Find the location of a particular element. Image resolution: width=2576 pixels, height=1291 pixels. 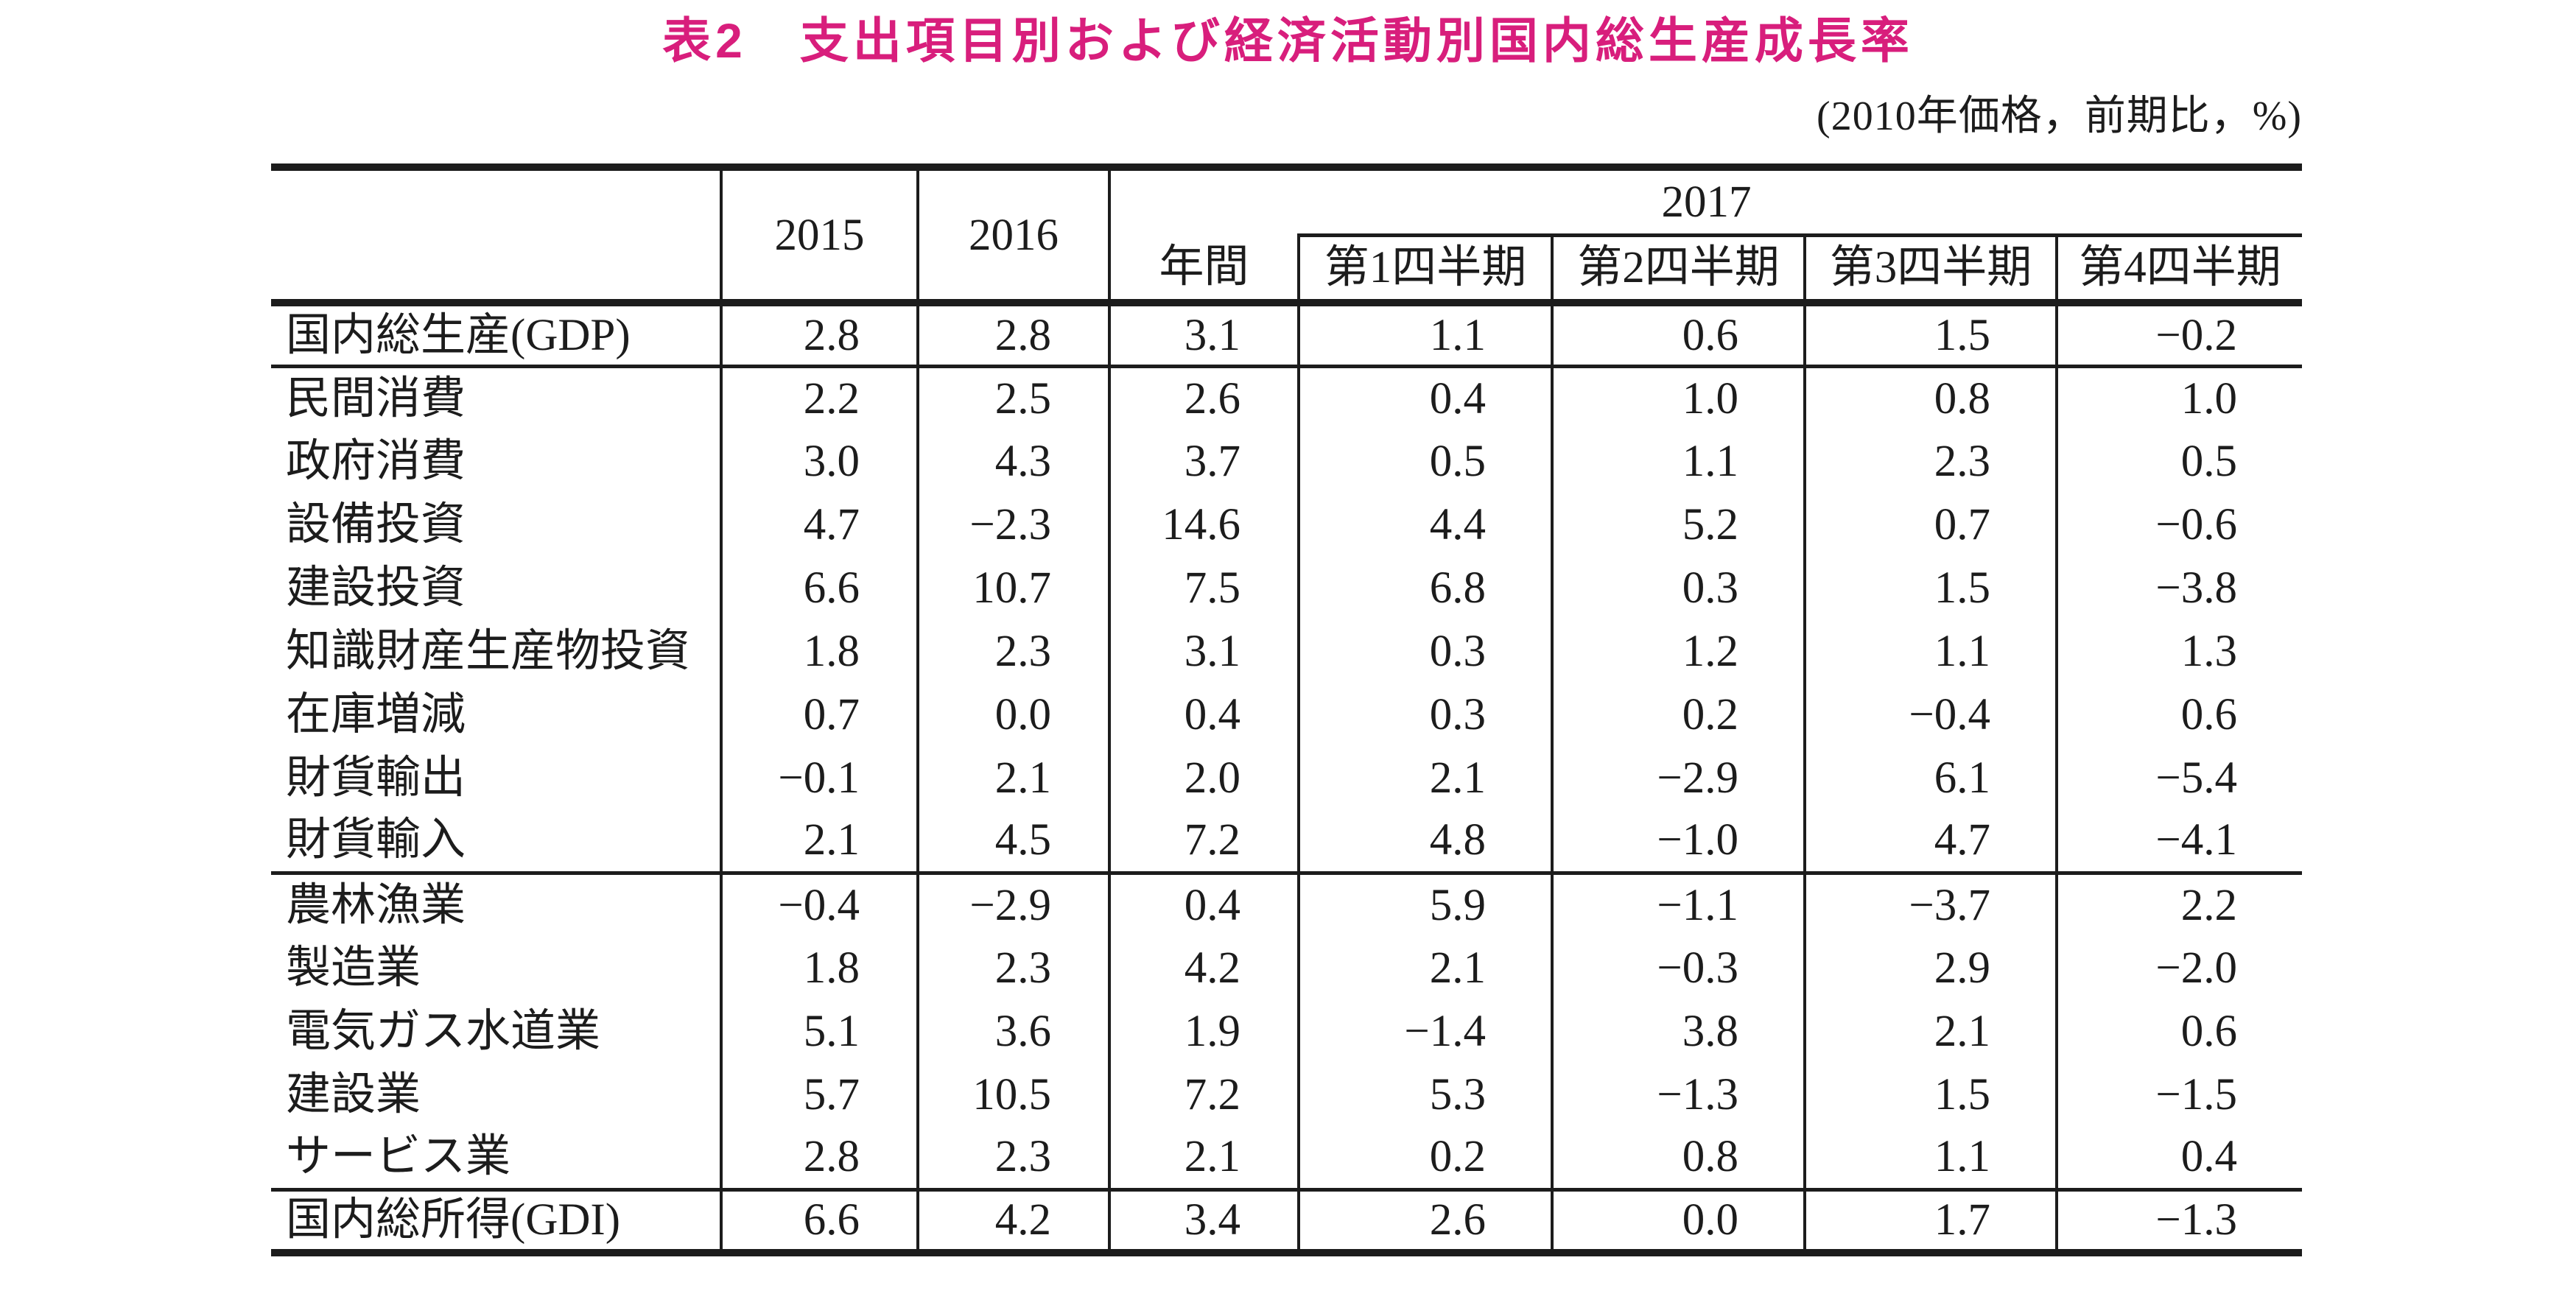

value-cell: −2.9 is located at coordinates (1014, 904).